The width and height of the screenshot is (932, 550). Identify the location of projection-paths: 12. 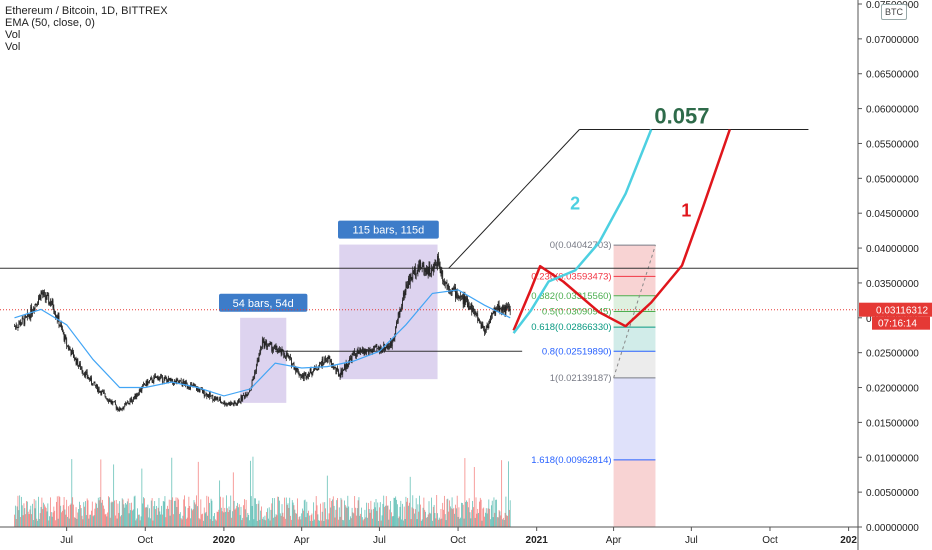
(621, 231).